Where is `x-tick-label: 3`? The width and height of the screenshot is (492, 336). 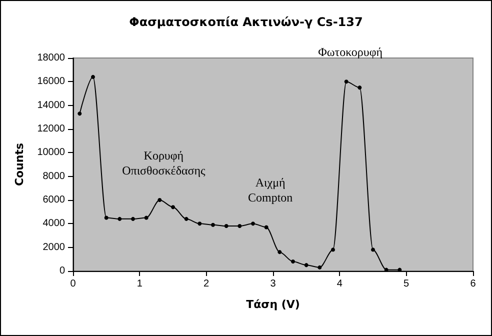
x-tick-label: 3 is located at coordinates (273, 284).